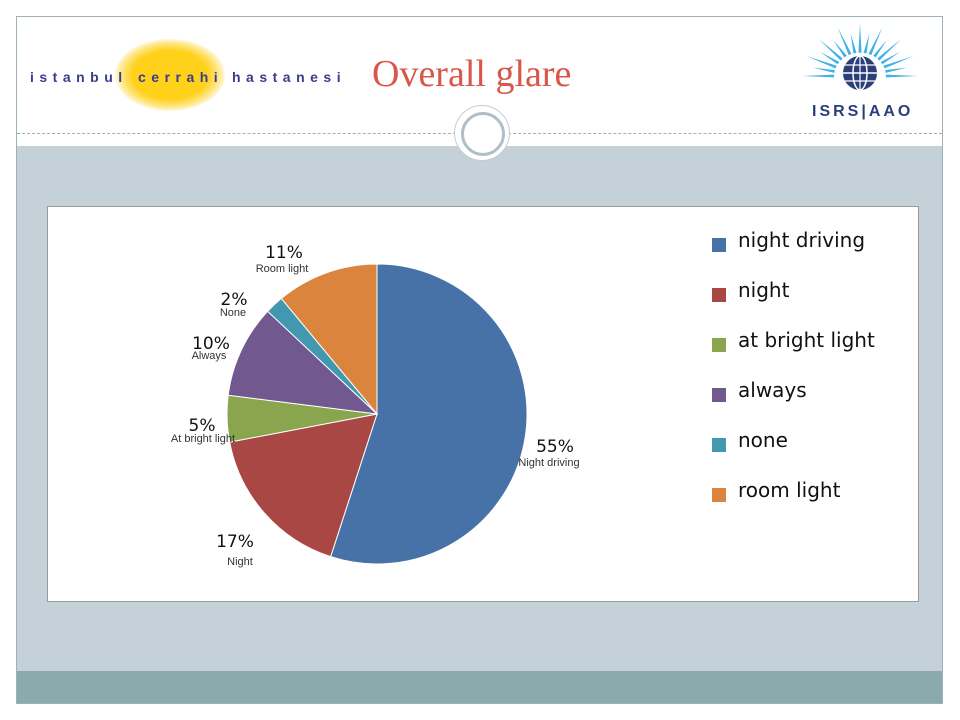  I want to click on pie-slice-night, so click(303, 485).